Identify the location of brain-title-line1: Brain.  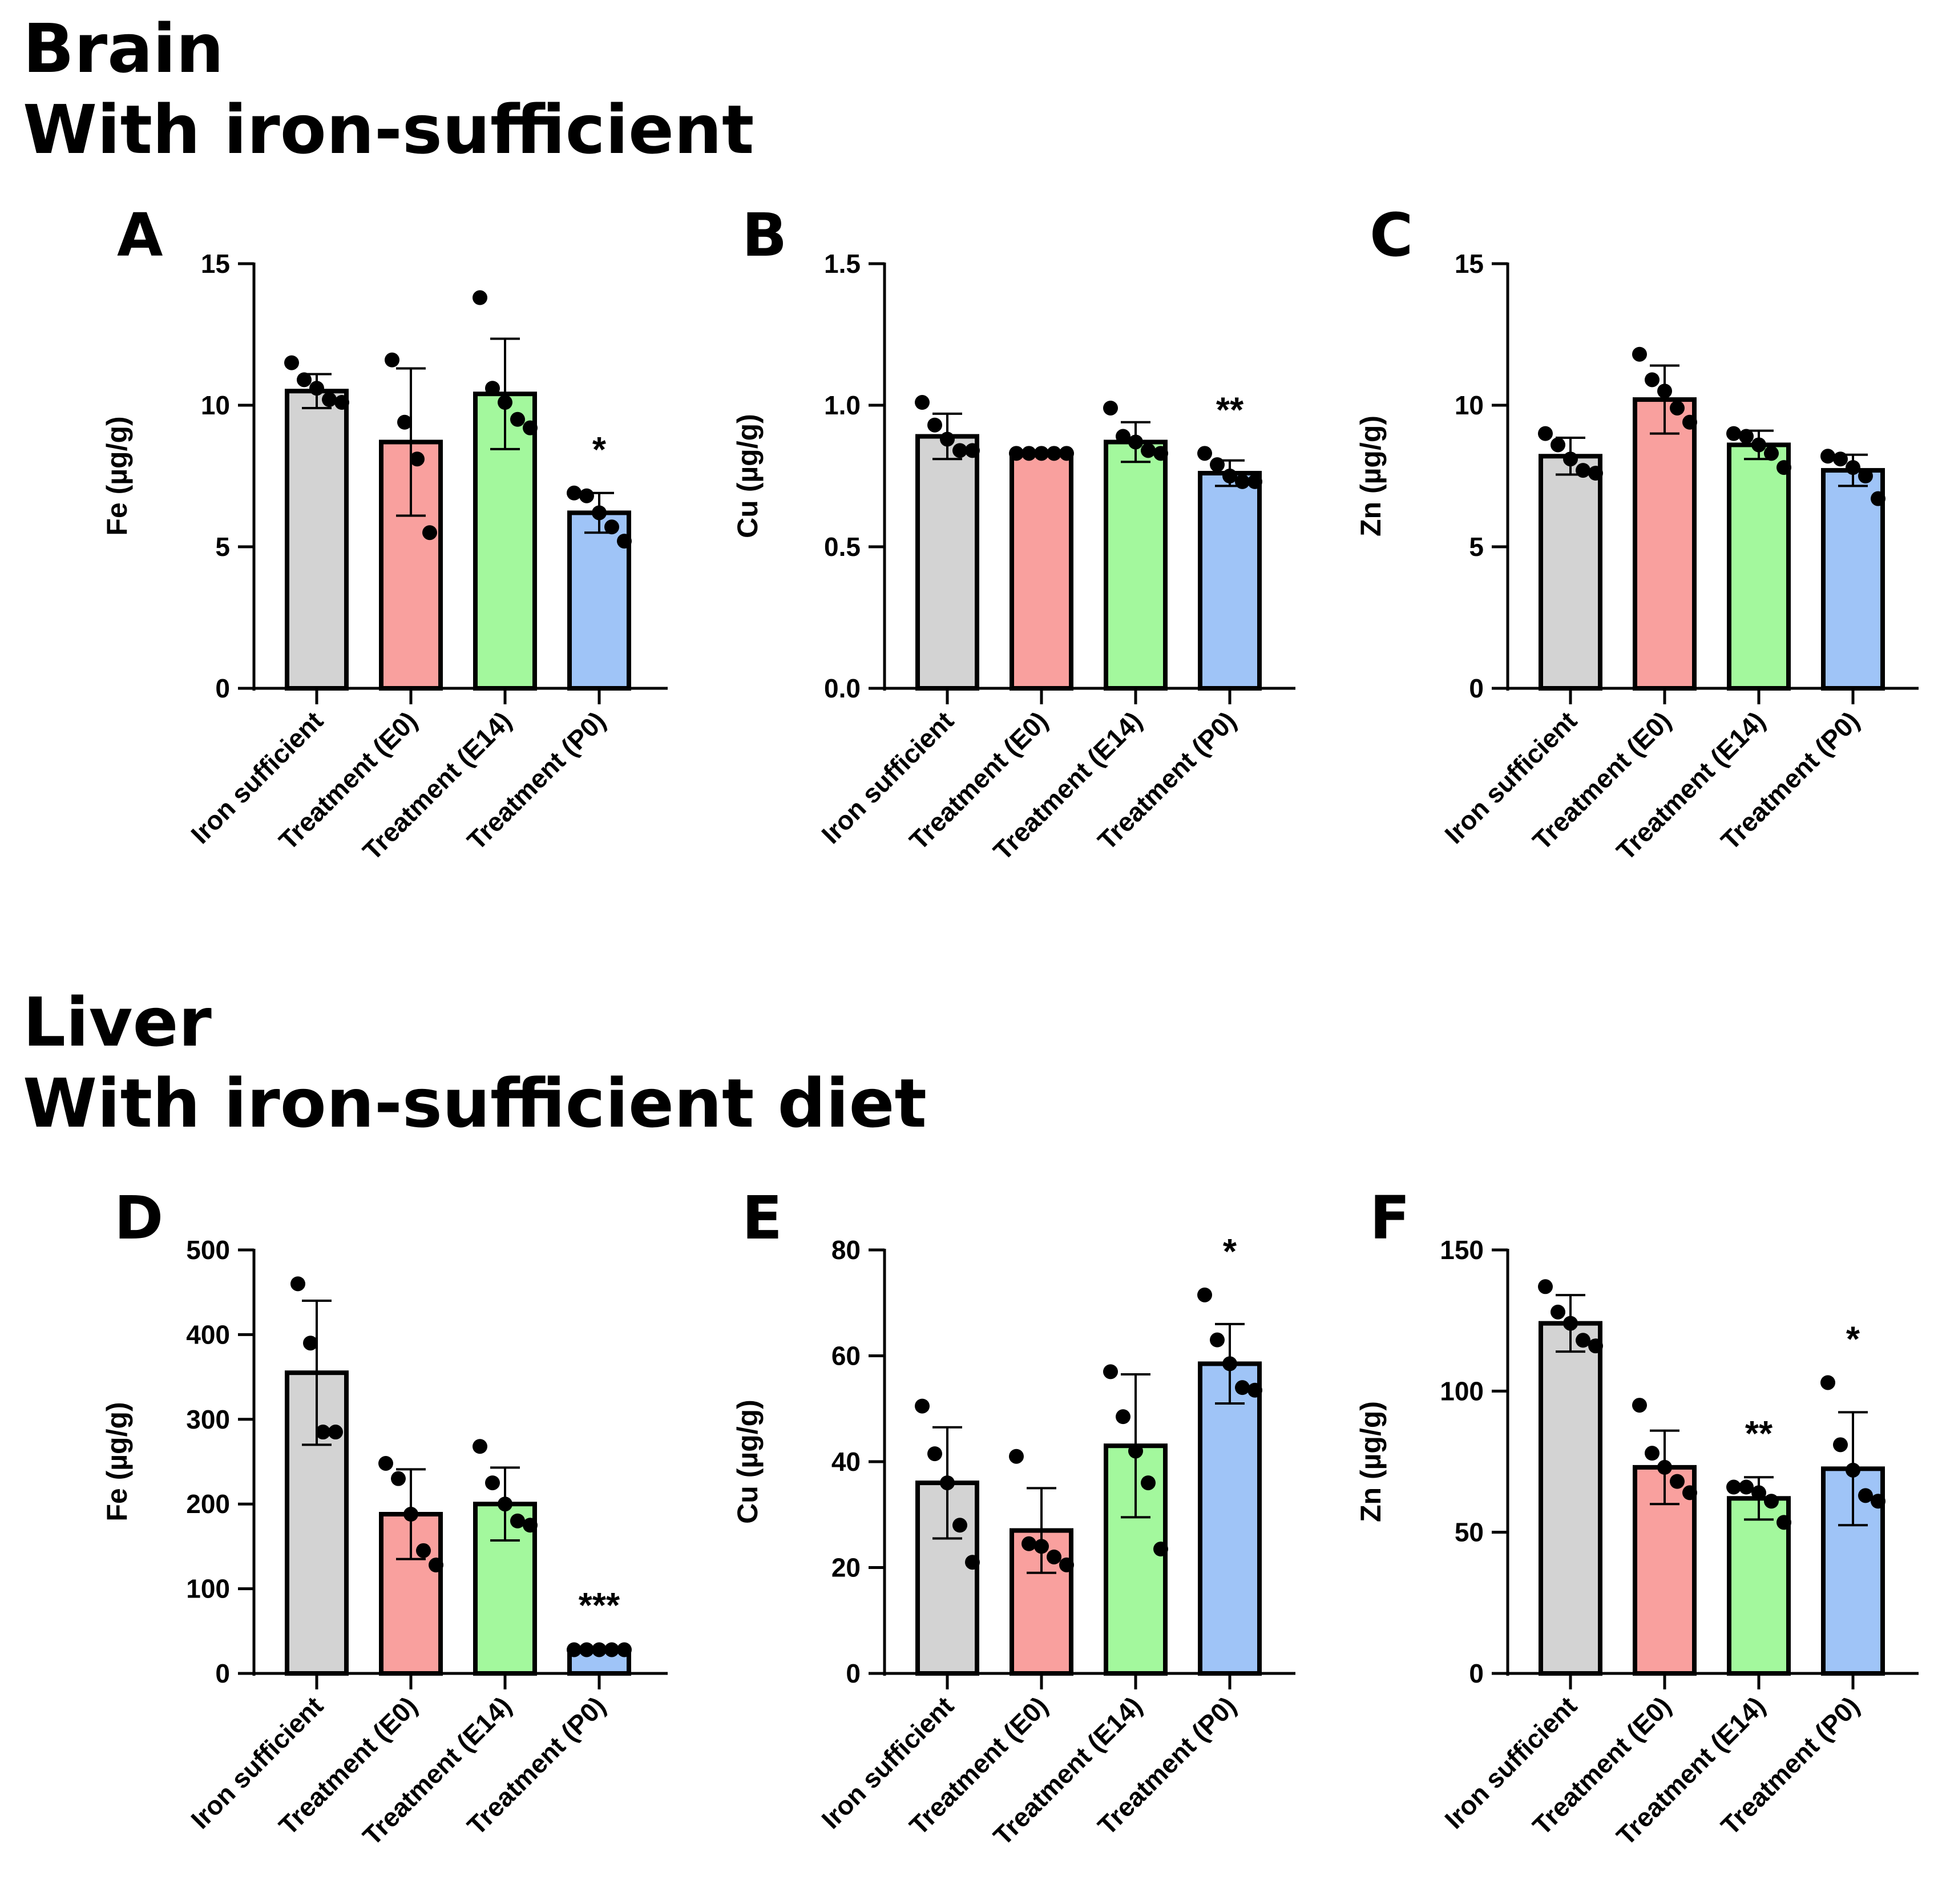
(123, 48).